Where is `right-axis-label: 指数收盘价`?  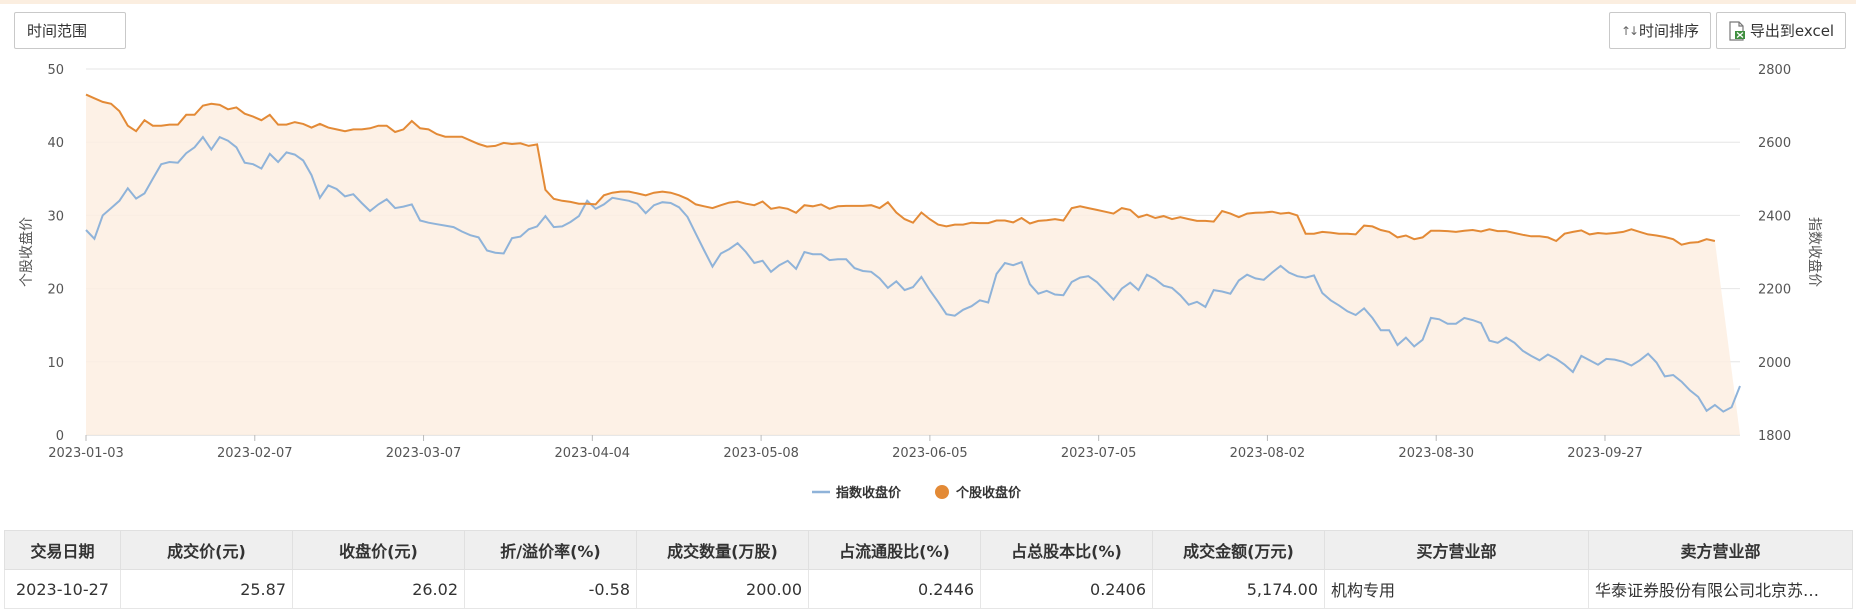
right-axis-label: 指数收盘价 is located at coordinates (1814, 252).